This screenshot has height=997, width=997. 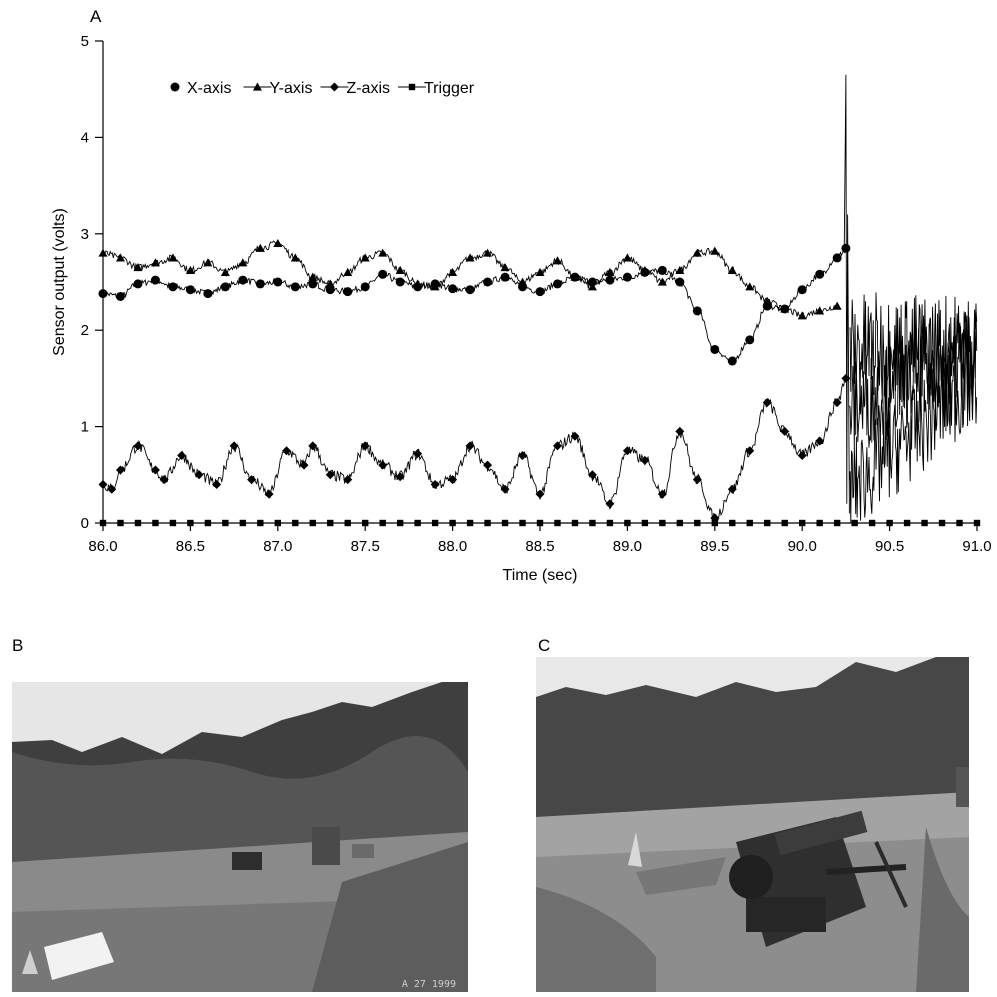 What do you see at coordinates (802, 546) in the screenshot?
I see `x-tick-label: 90.0` at bounding box center [802, 546].